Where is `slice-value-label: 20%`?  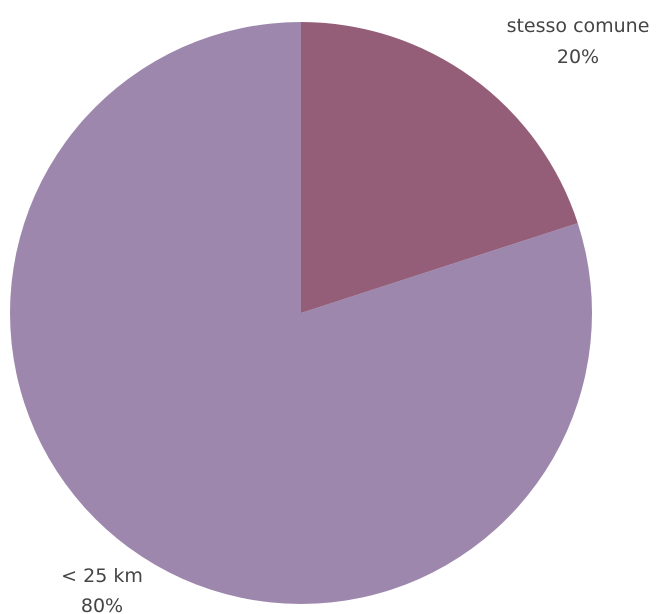 slice-value-label: 20% is located at coordinates (578, 57).